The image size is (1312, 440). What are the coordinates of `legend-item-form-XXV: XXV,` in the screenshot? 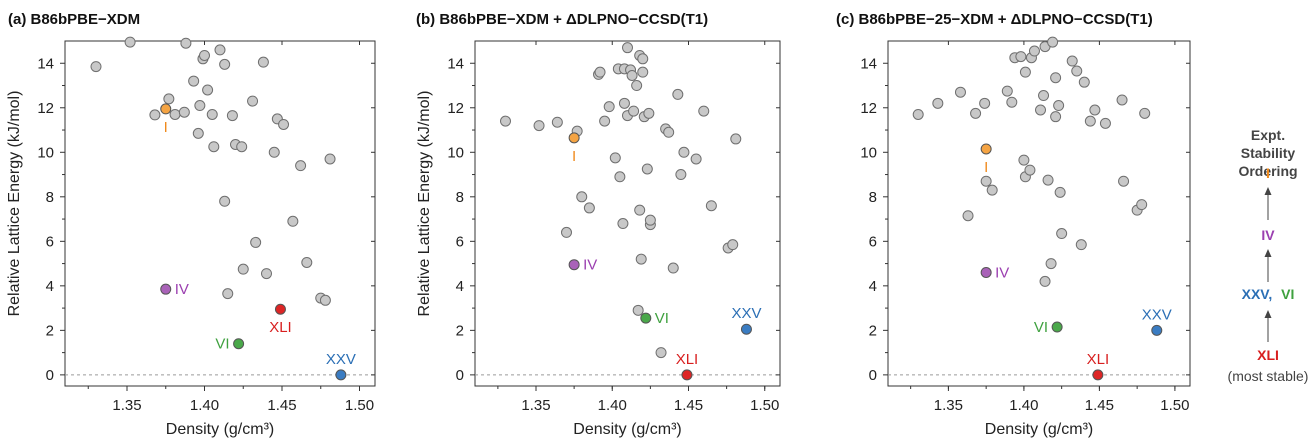 It's located at (1257, 294).